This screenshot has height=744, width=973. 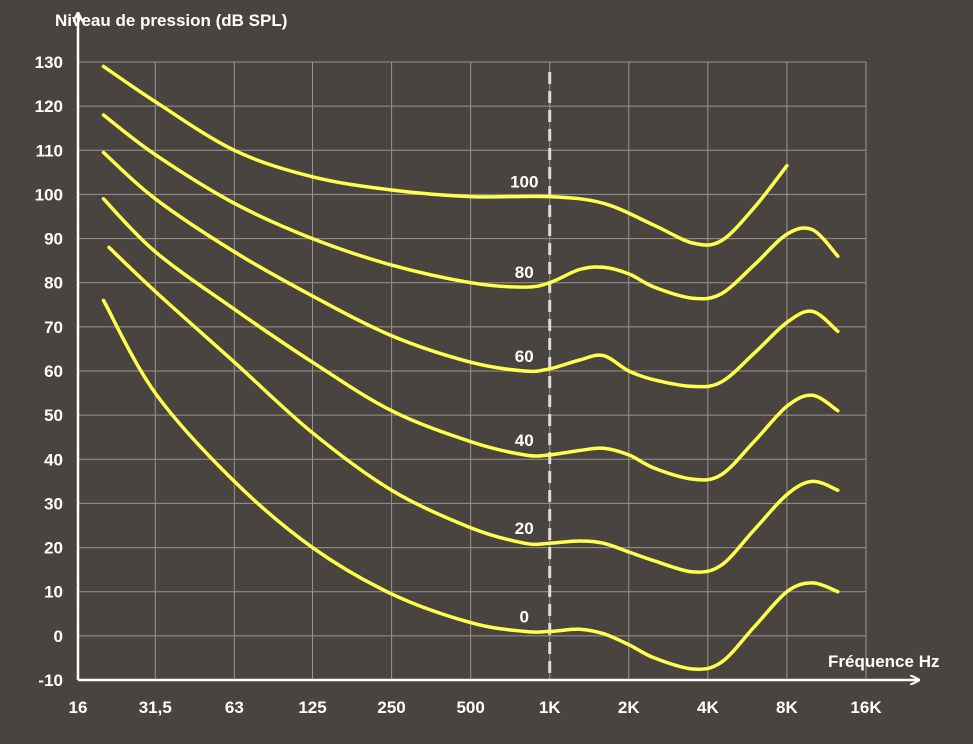 What do you see at coordinates (49, 150) in the screenshot?
I see `y-tick-label: 110` at bounding box center [49, 150].